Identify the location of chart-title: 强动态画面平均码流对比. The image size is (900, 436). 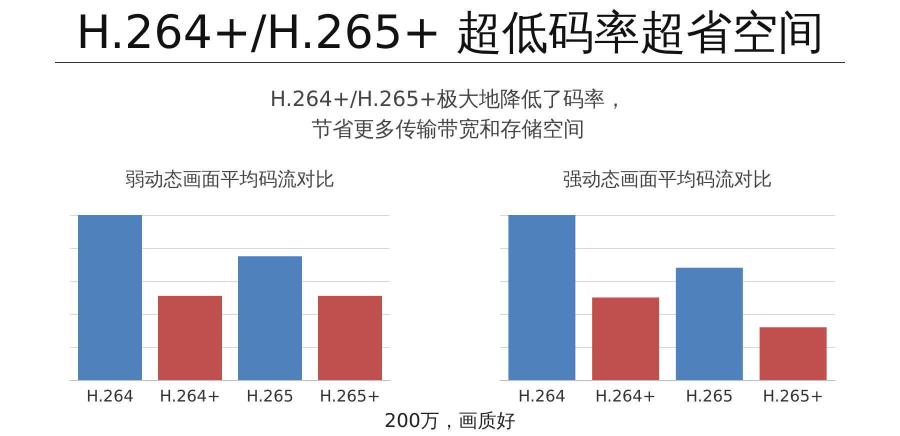
(667, 179).